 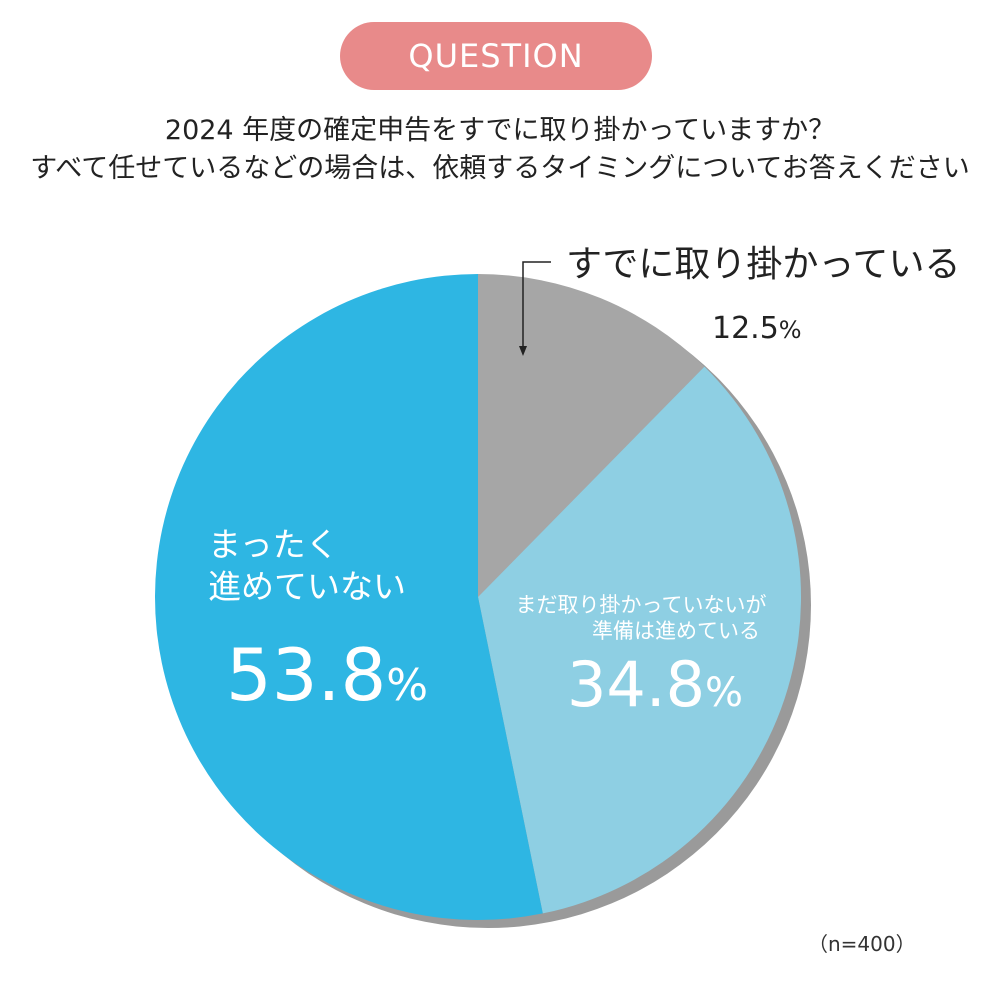 I want to click on slice-2-value: 34.8%, so click(x=655, y=684).